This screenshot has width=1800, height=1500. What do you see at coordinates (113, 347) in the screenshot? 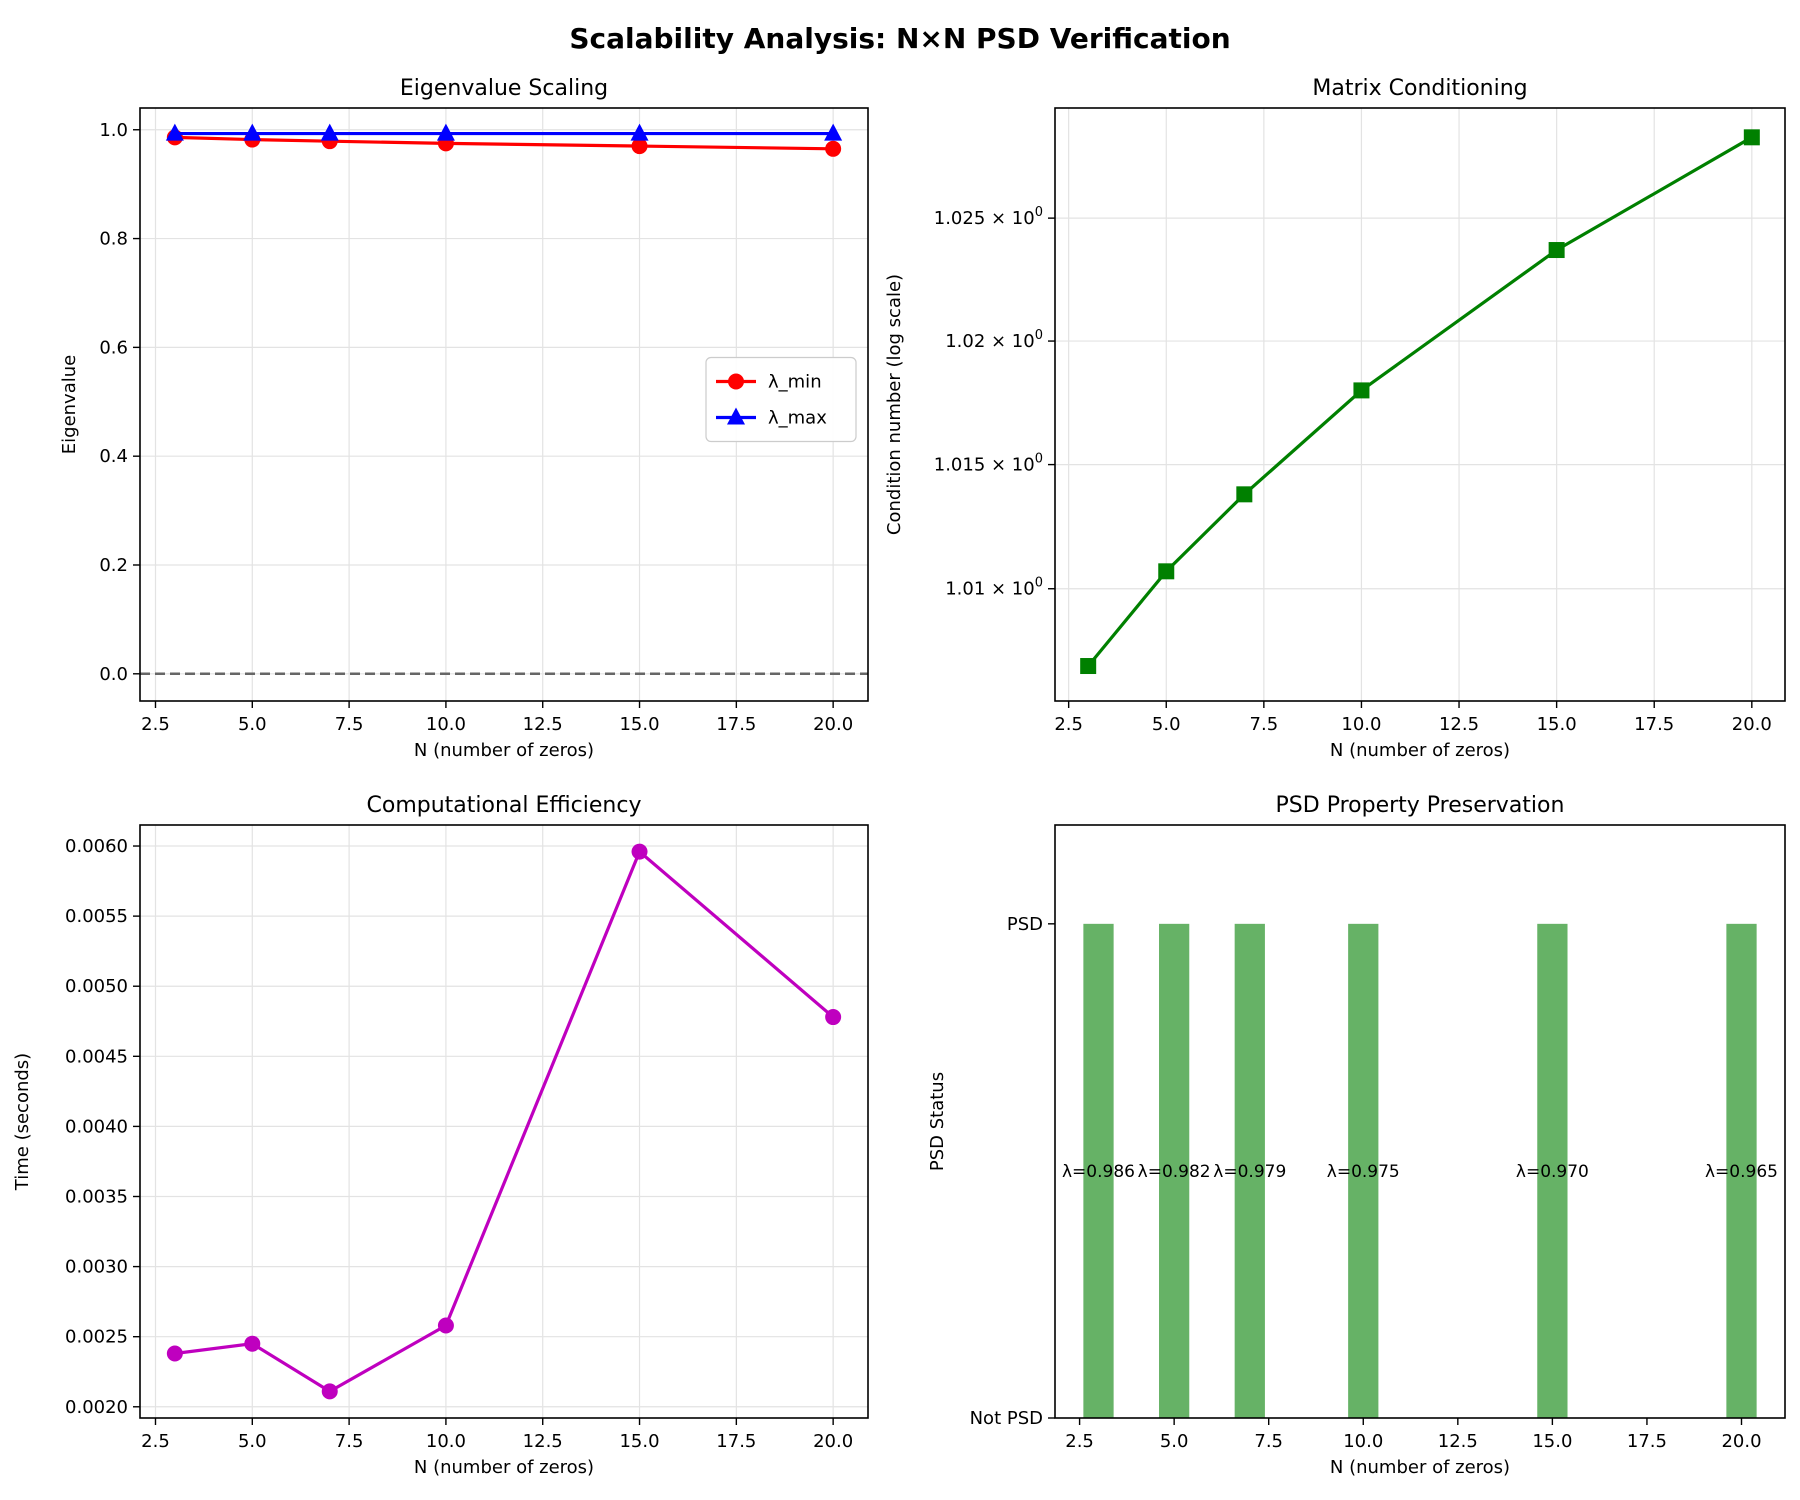
I see `panel1-ytick-label-3: 0.6` at bounding box center [113, 347].